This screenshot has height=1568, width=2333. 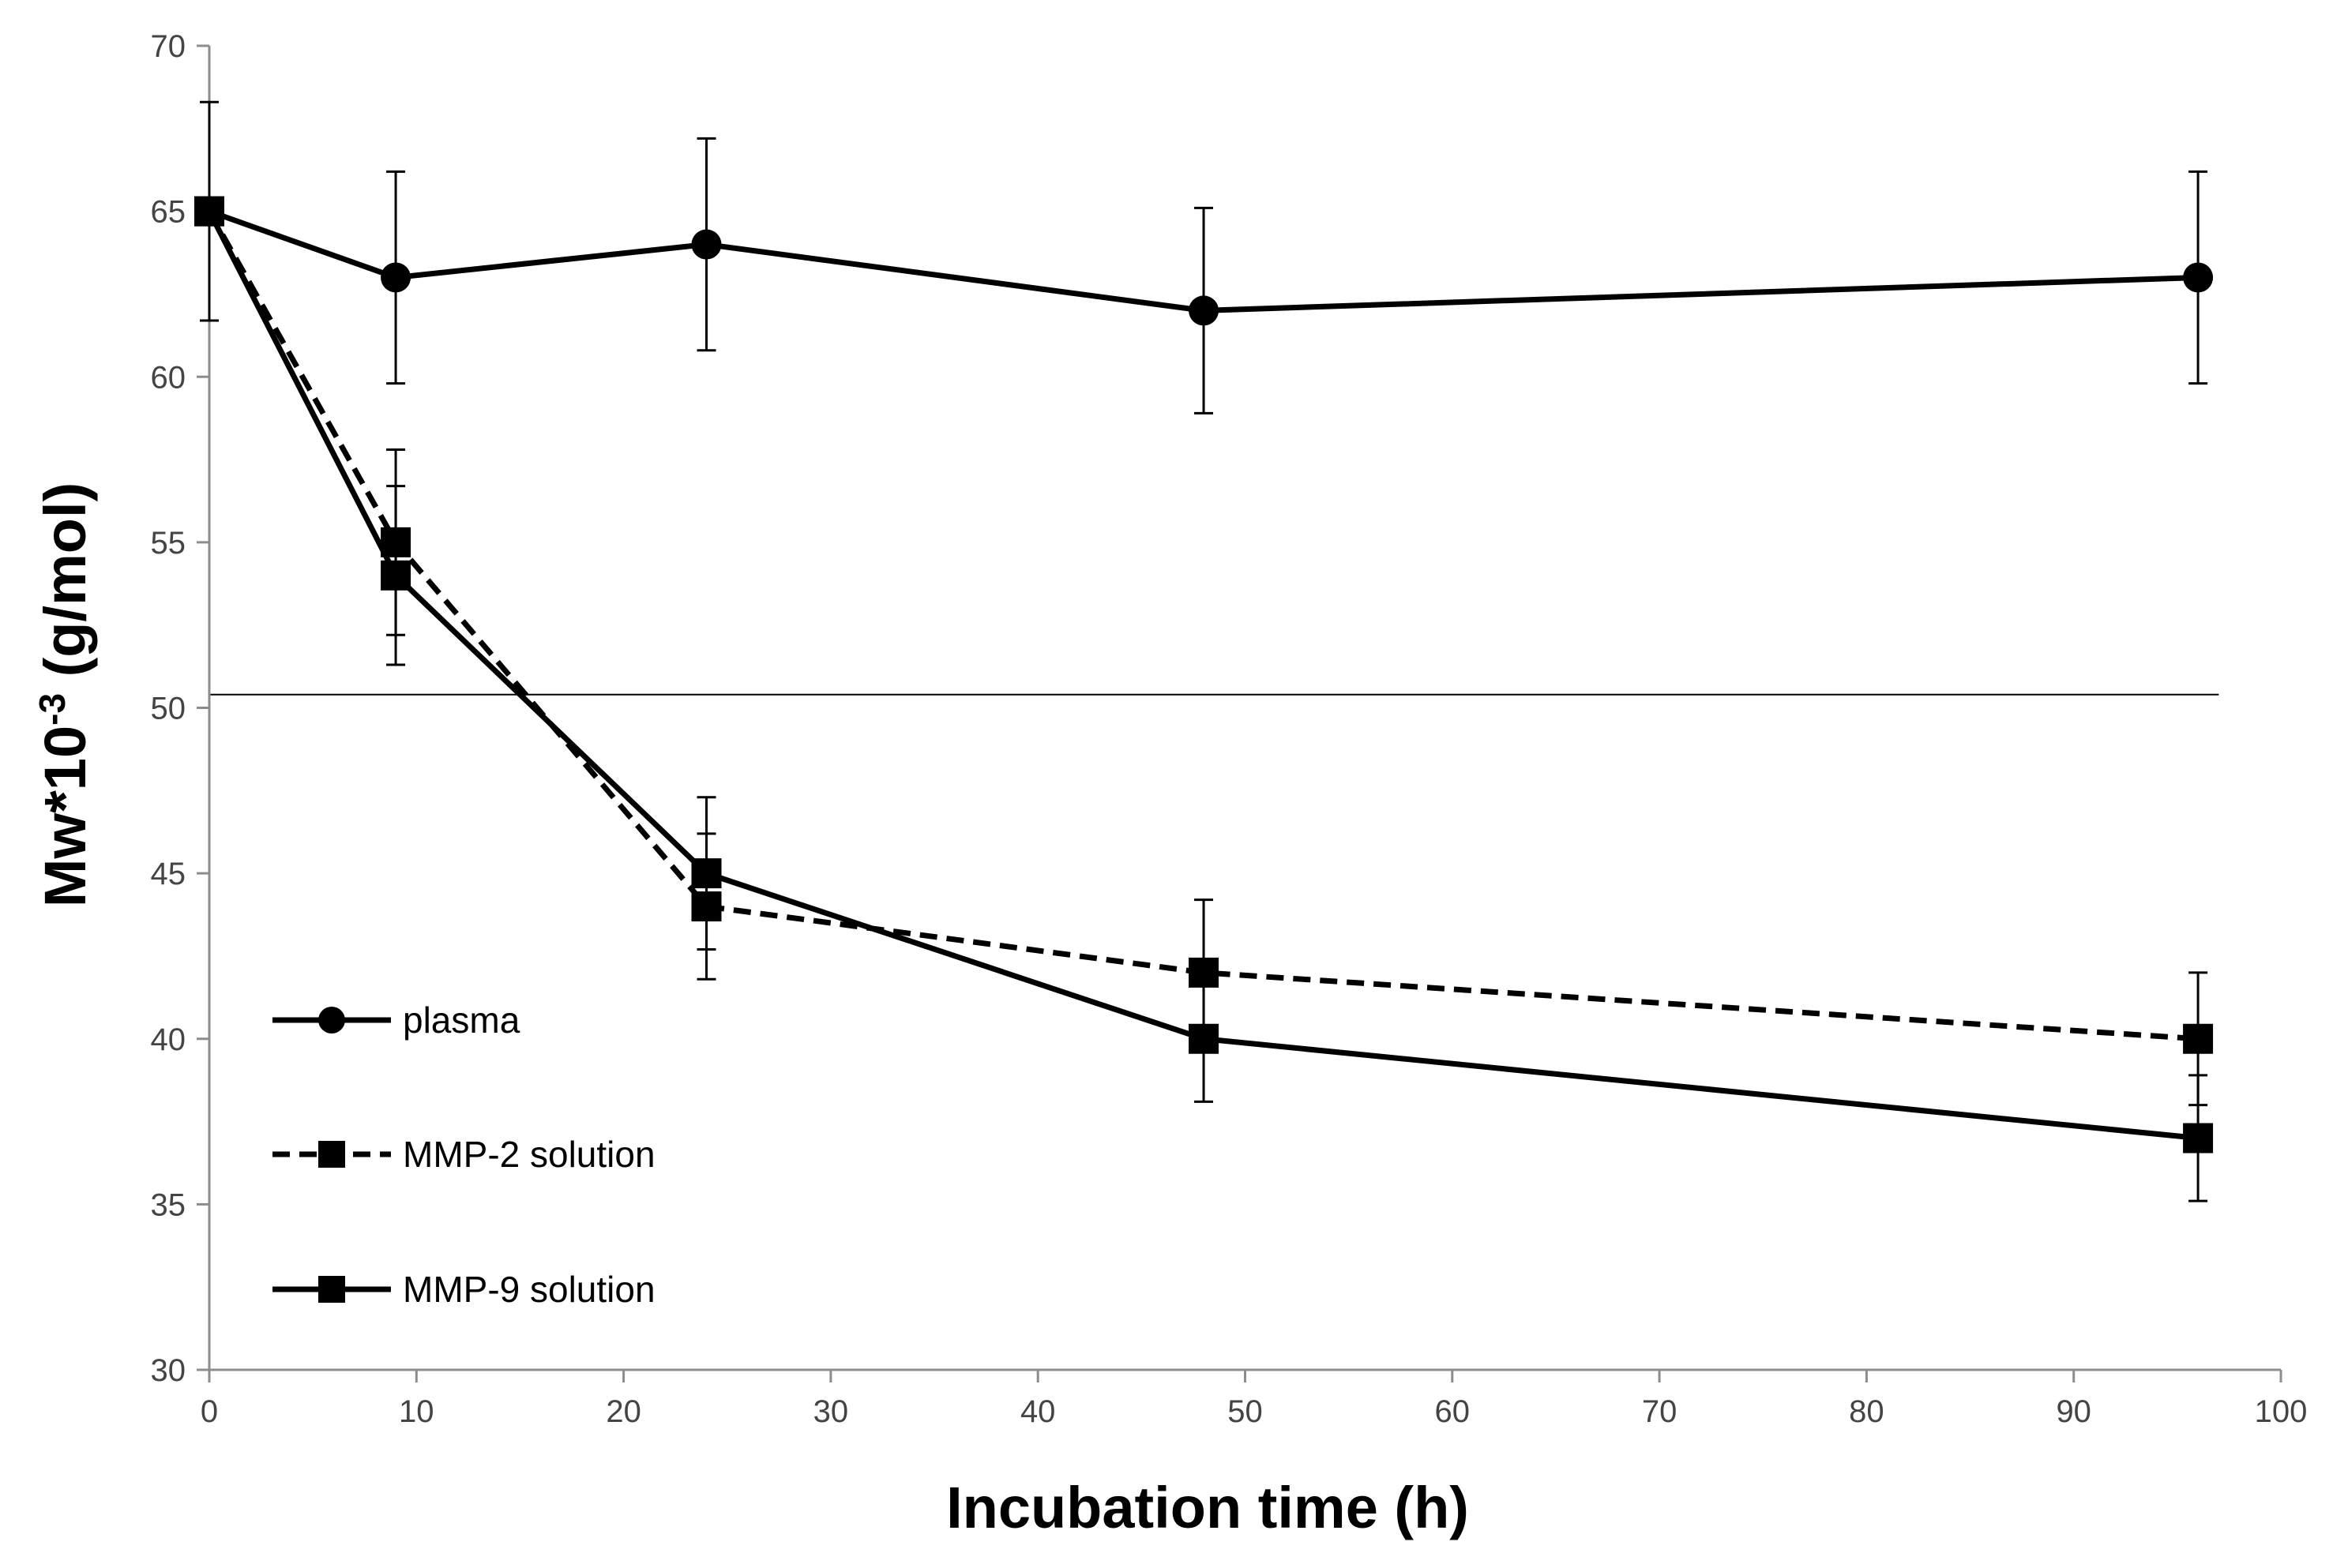 I want to click on y-tick-label: 55, so click(x=168, y=543).